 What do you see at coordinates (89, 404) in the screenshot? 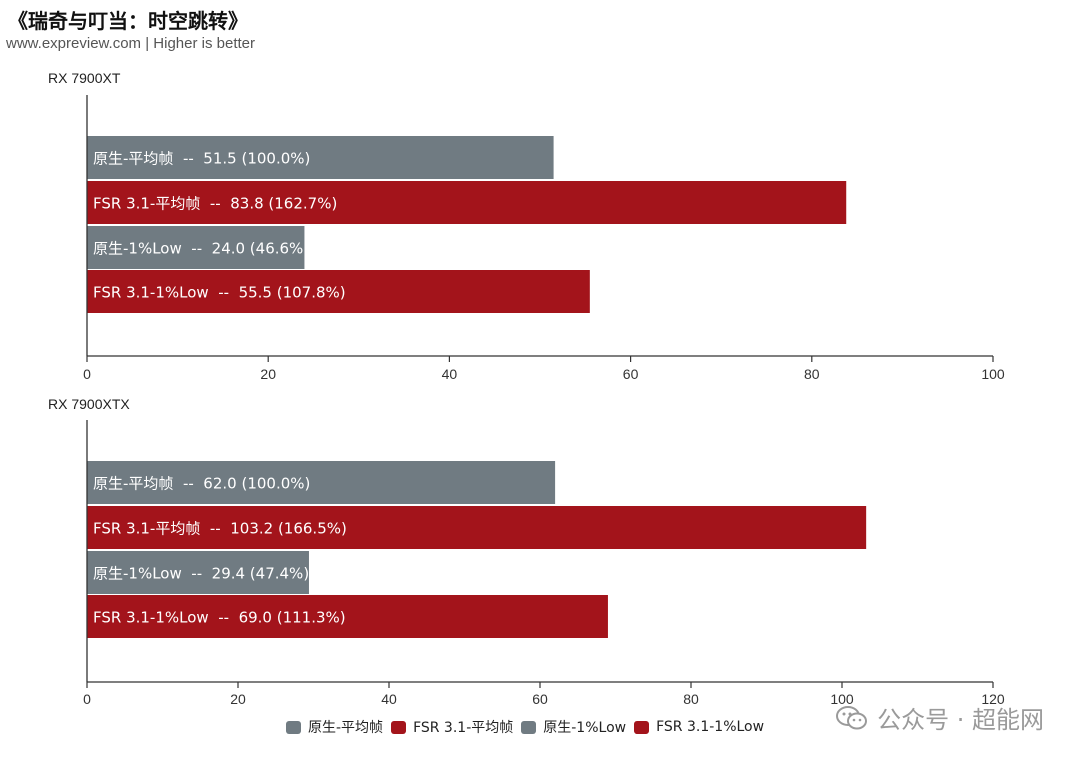
I see `panel-title: RX 7900XTX` at bounding box center [89, 404].